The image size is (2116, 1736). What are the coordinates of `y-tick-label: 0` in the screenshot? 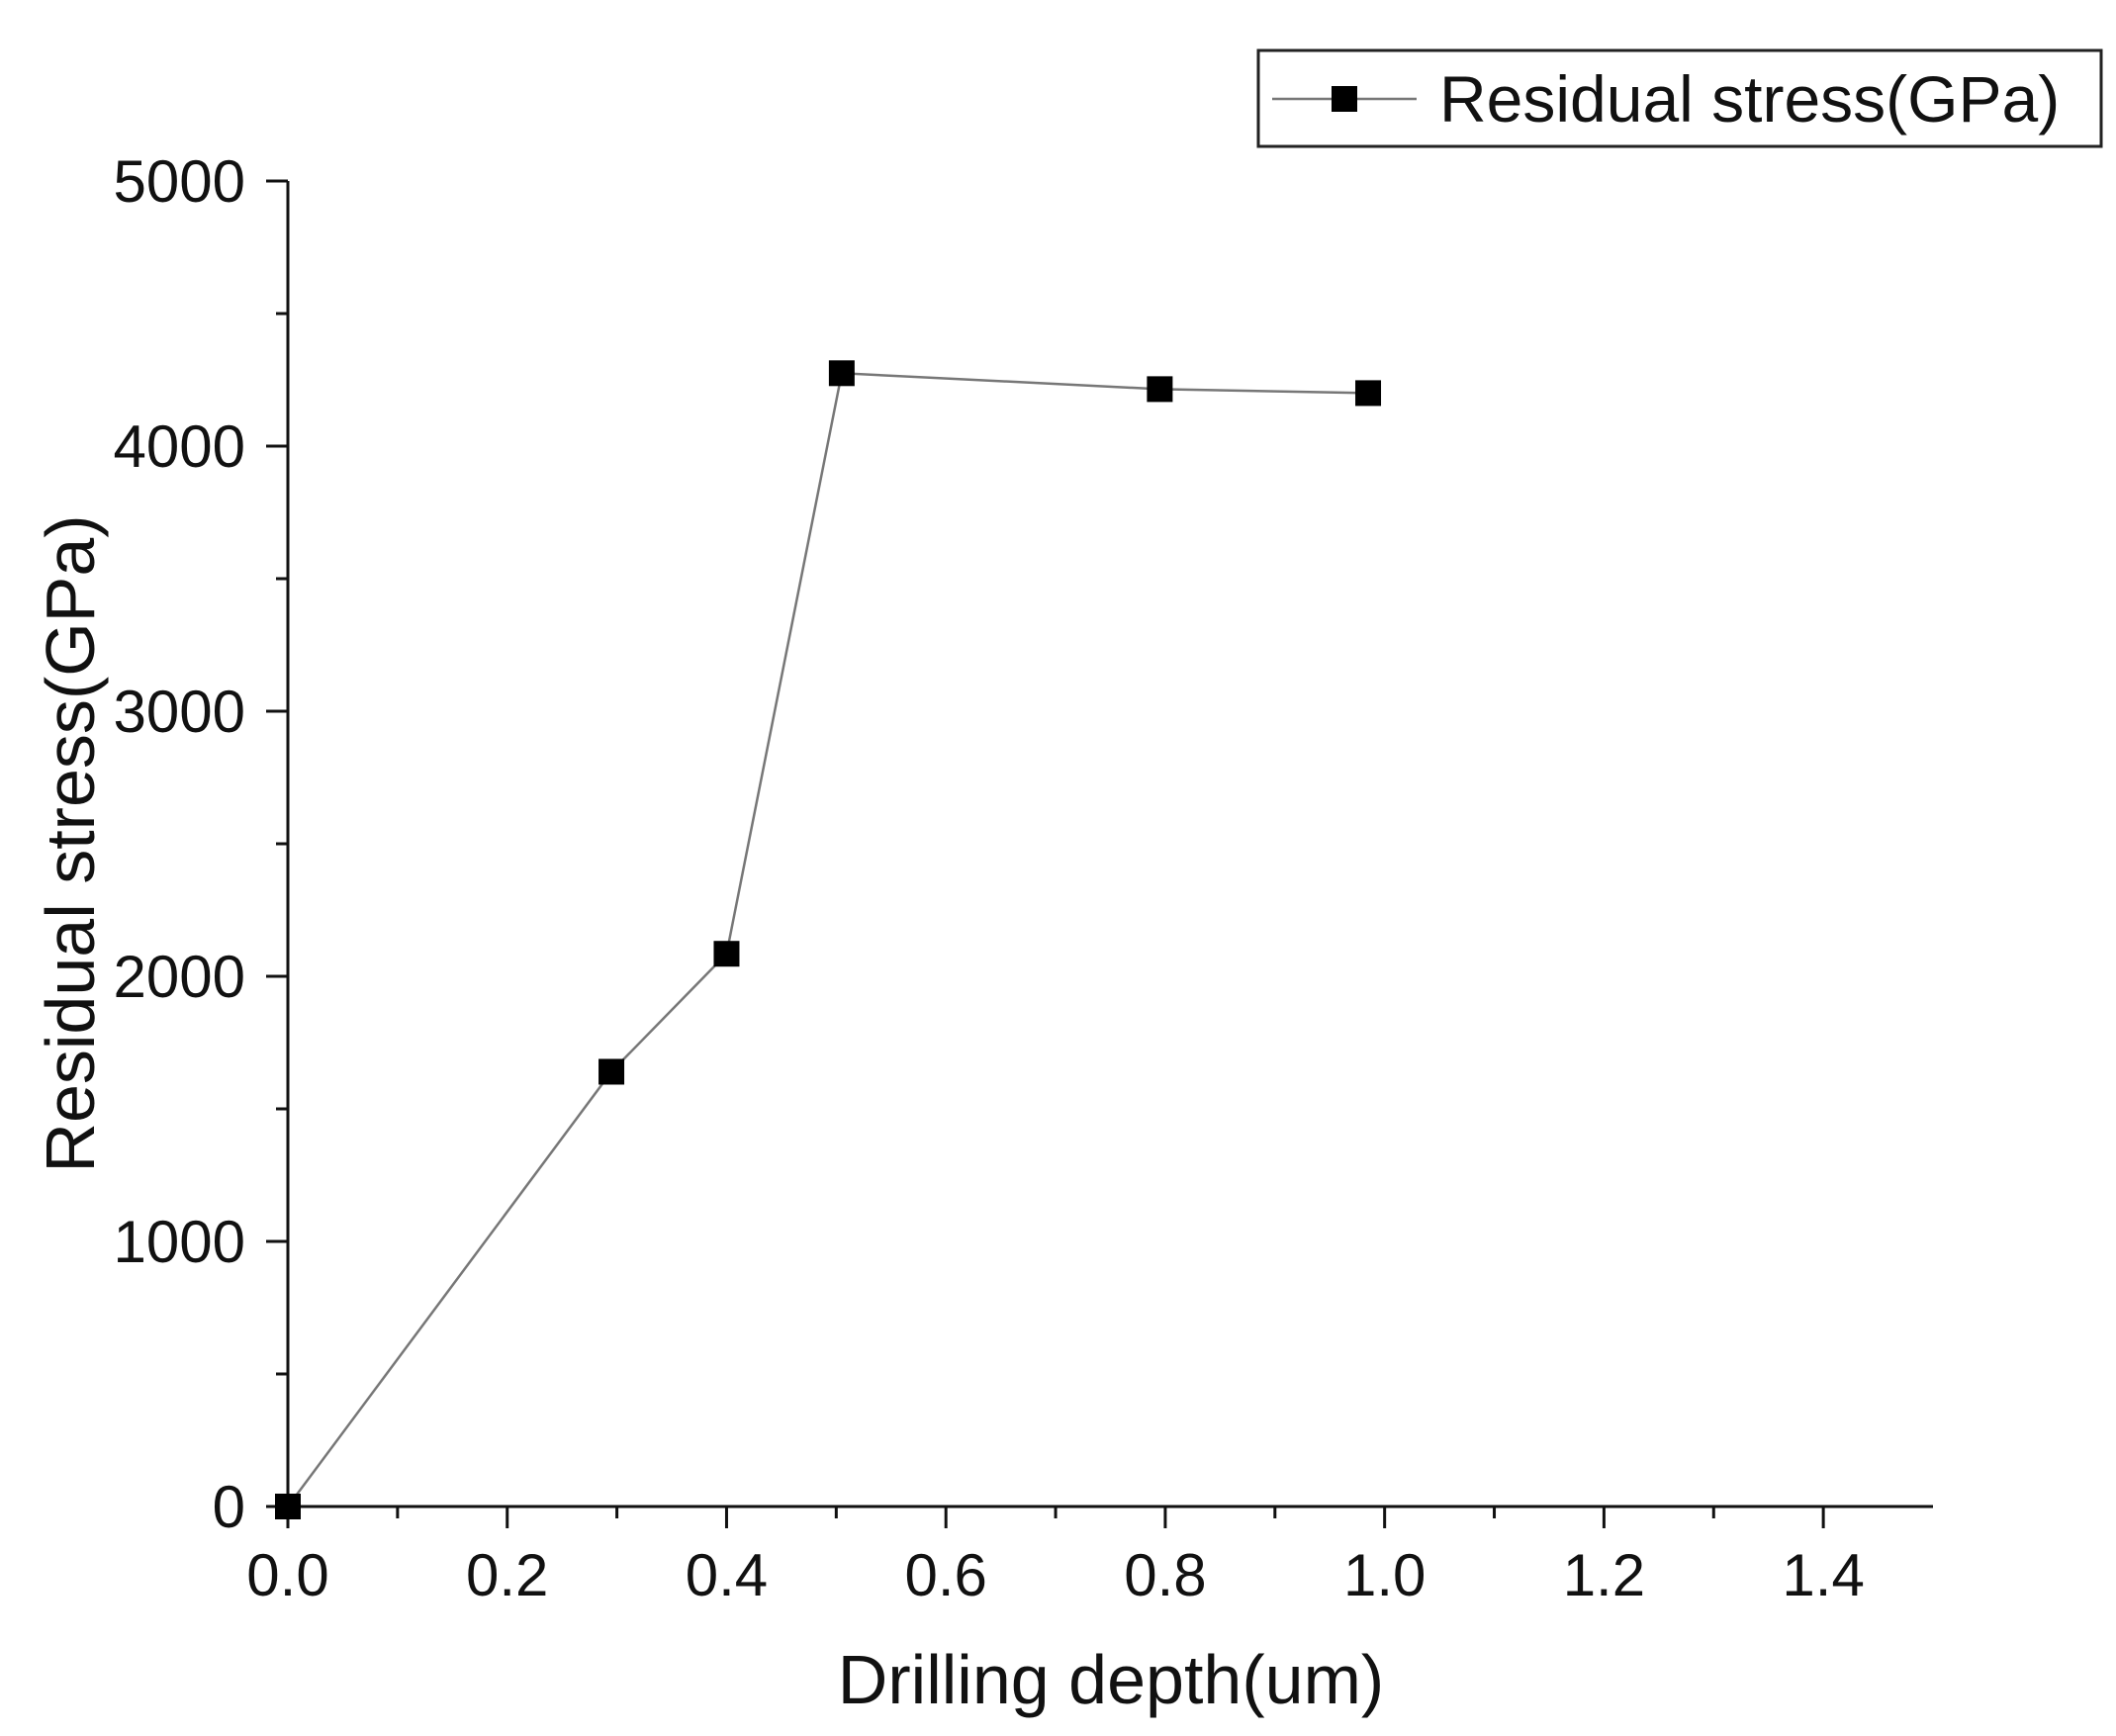 It's located at (229, 1507).